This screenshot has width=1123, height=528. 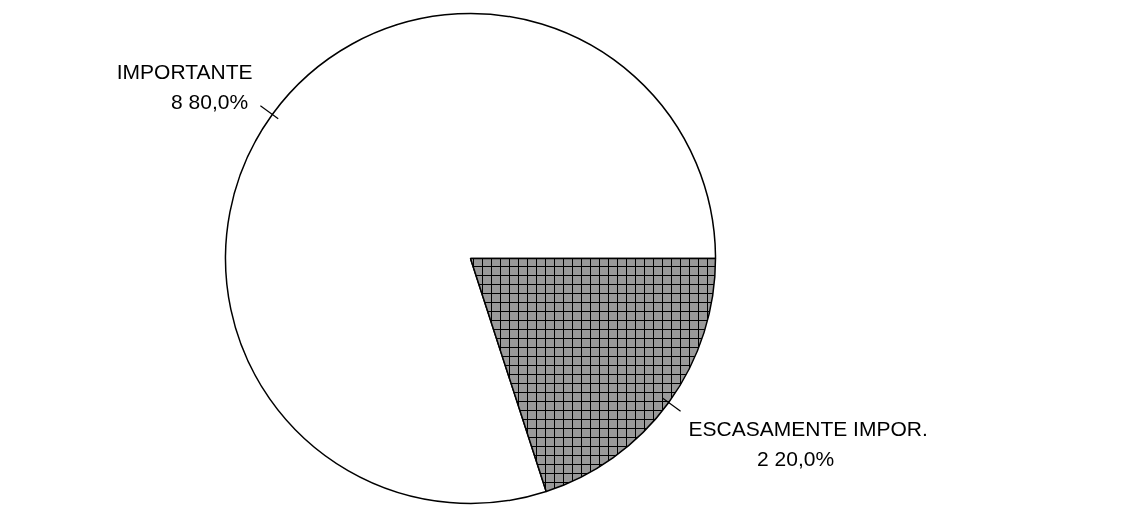 I want to click on data-label: 8 80,0%, so click(x=210, y=102).